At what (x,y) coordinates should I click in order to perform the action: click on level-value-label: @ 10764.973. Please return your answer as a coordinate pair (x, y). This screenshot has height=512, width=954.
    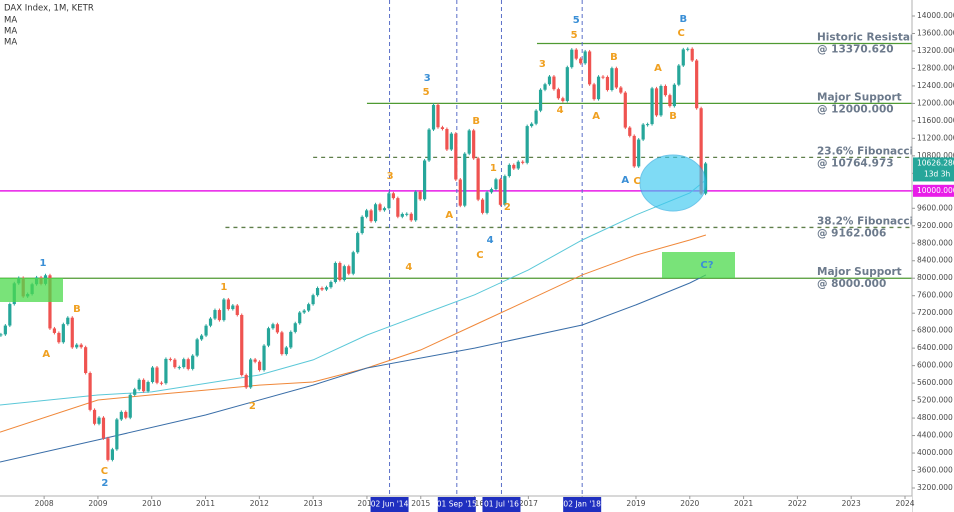
    Looking at the image, I should click on (855, 163).